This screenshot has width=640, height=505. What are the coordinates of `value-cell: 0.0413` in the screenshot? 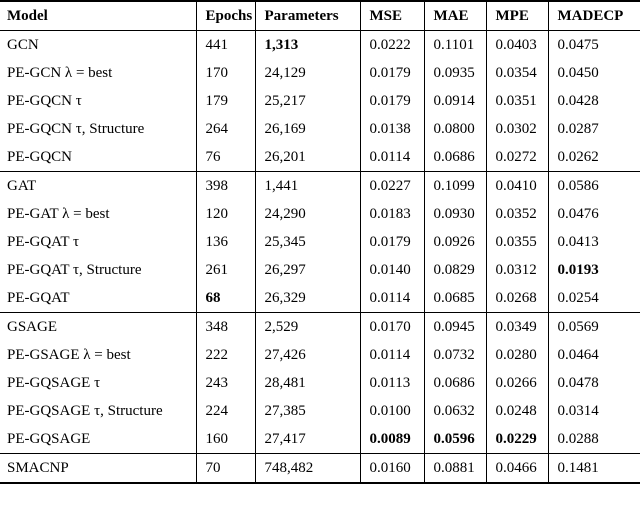 It's located at (593, 242).